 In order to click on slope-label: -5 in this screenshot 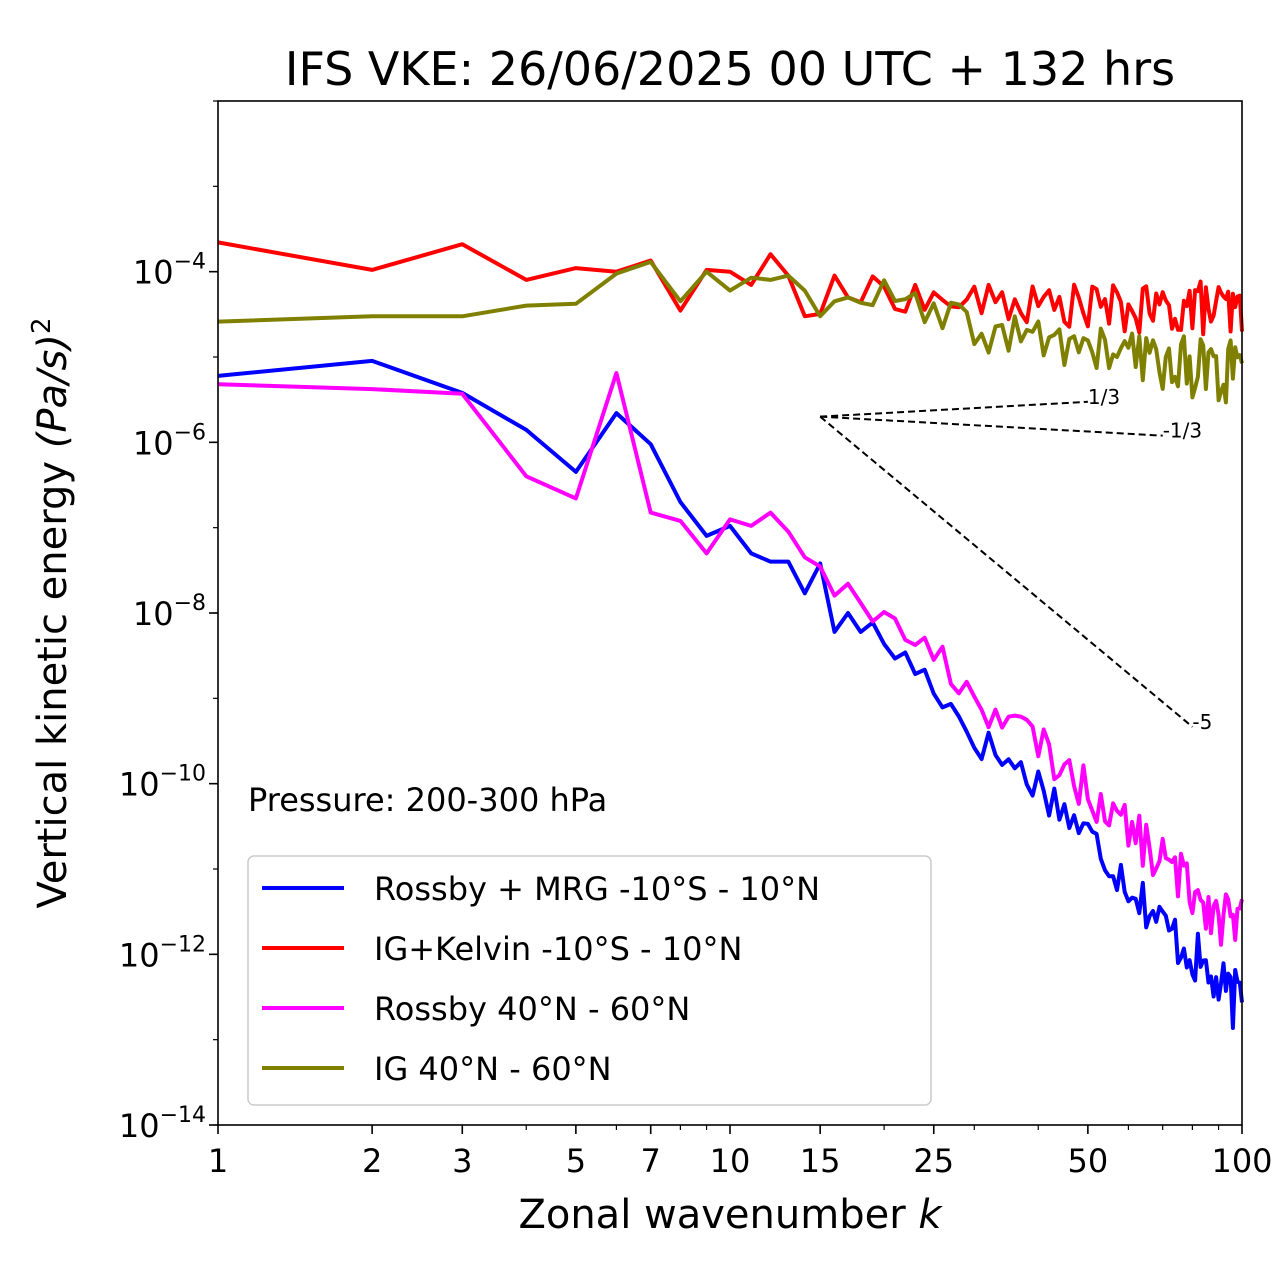, I will do `click(1202, 722)`.